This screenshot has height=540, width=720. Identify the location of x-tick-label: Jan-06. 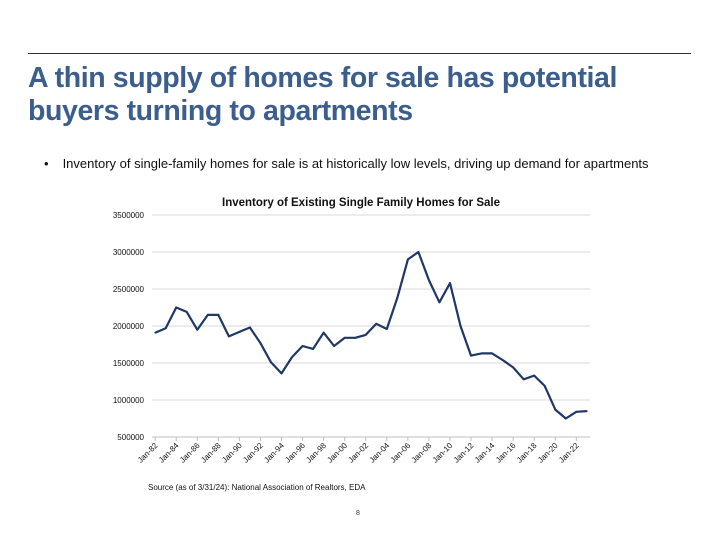
(401, 453).